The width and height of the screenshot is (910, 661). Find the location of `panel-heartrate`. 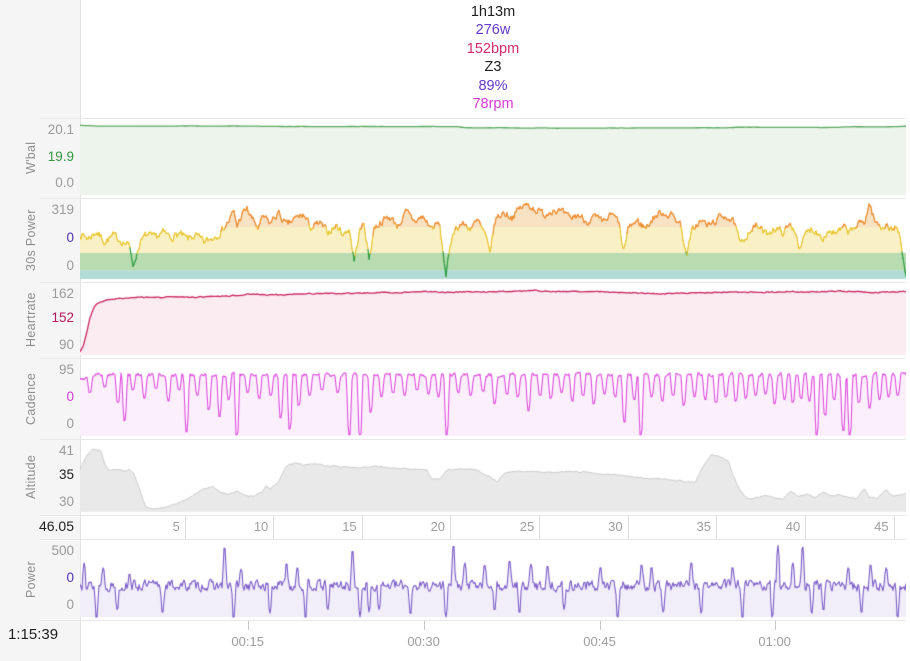

panel-heartrate is located at coordinates (473, 320).